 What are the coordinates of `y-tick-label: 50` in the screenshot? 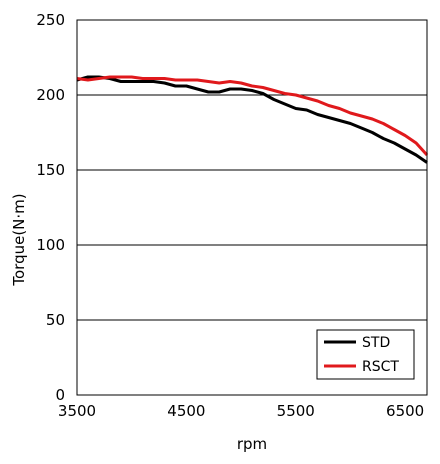 It's located at (55, 320).